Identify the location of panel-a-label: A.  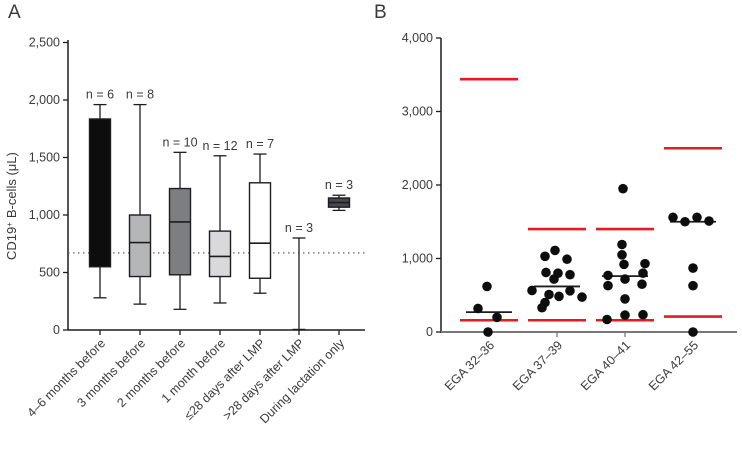
(14, 12).